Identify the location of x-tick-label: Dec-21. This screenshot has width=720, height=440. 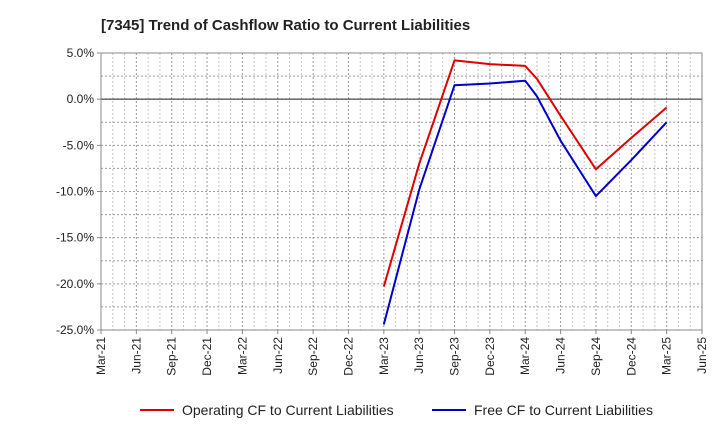
(207, 356).